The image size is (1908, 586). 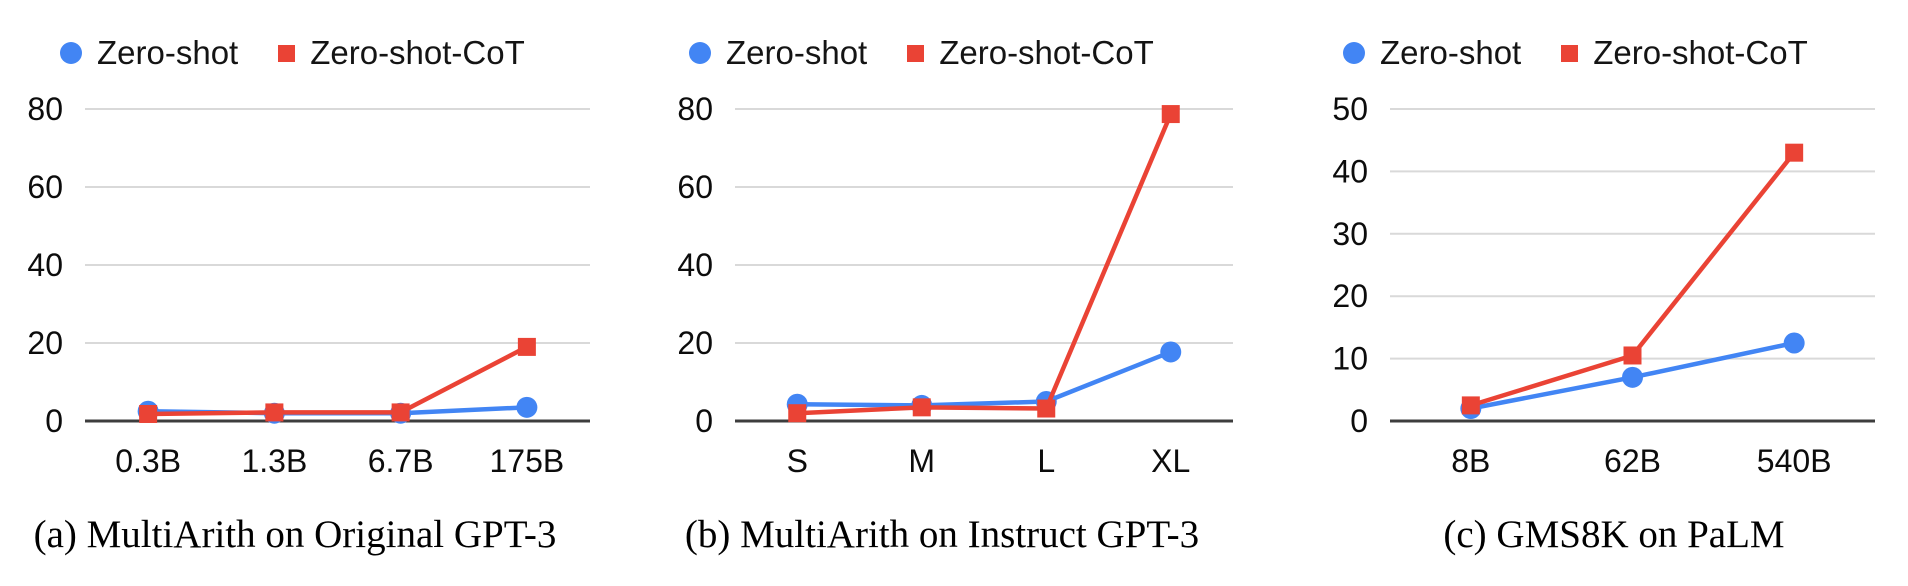 I want to click on legend-chart-a: Zero-shot Zero-shot-CoT, so click(x=292, y=53).